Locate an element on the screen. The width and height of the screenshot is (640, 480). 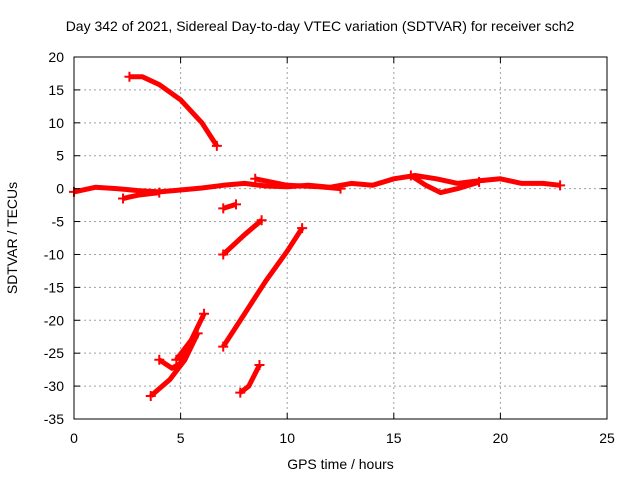
series-arc-rise-d is located at coordinates (174, 365).